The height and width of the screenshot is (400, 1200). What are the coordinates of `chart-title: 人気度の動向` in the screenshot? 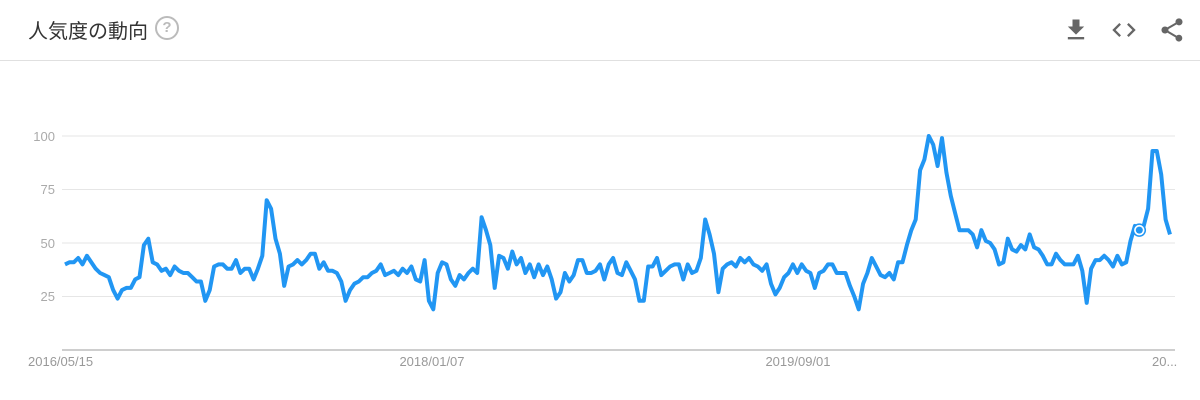 It's located at (88, 31).